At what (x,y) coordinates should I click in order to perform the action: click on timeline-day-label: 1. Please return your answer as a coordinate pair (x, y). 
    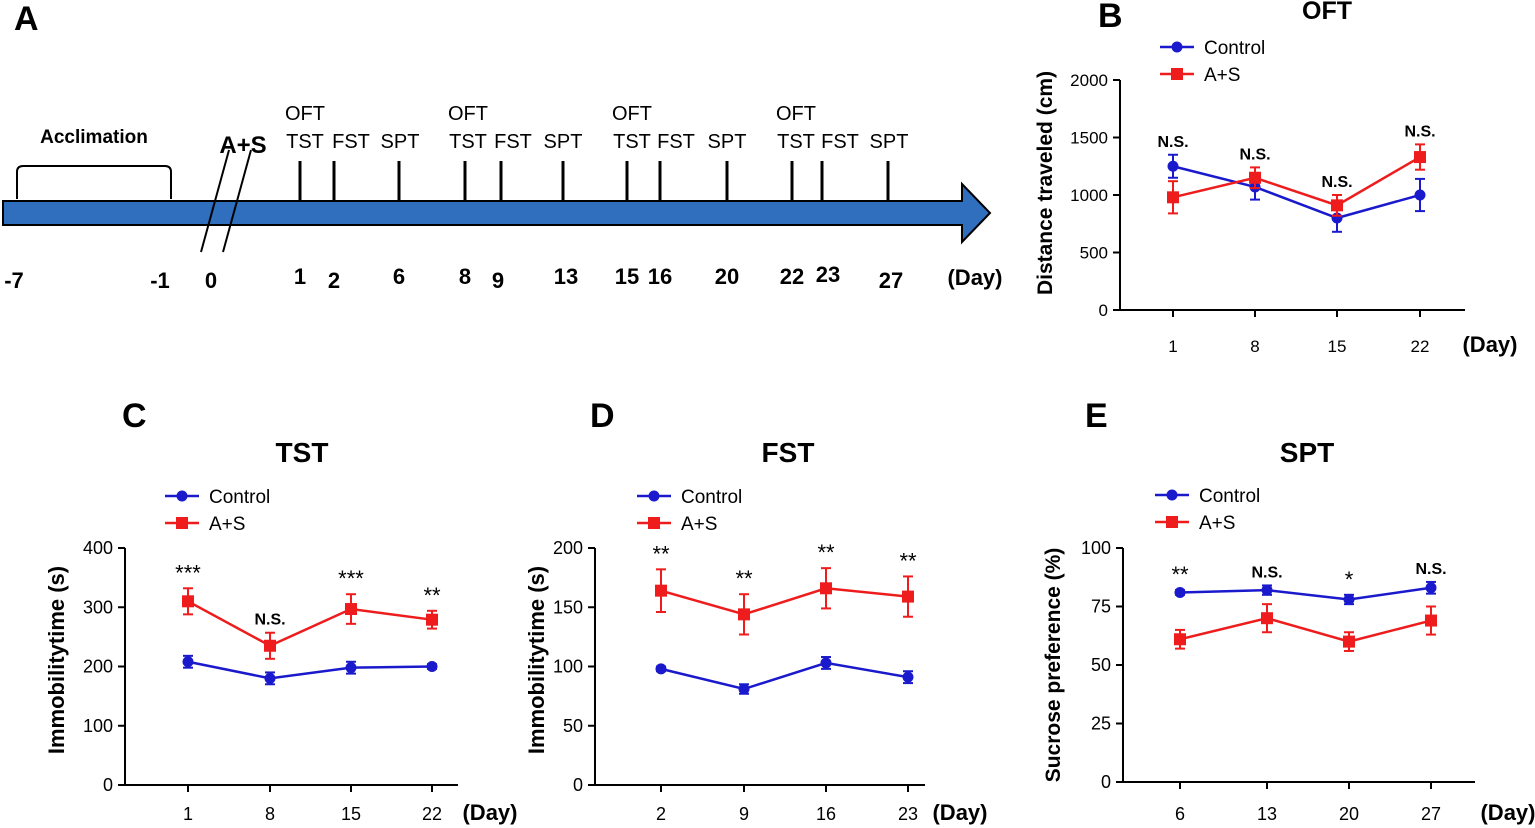
    Looking at the image, I should click on (300, 276).